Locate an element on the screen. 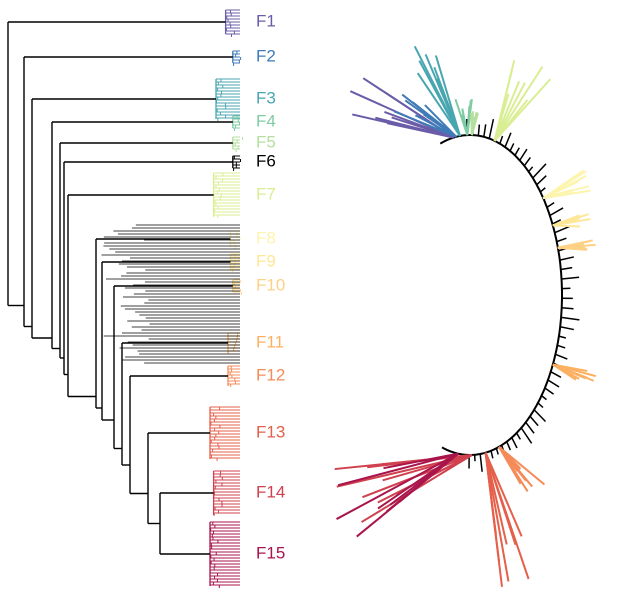  clade-label: F15 is located at coordinates (270, 552).